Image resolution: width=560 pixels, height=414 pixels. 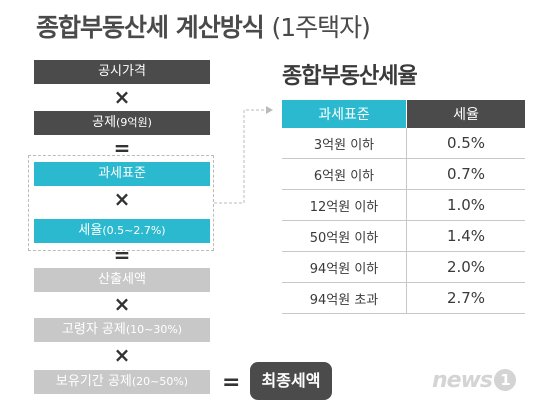 I want to click on calculated-tax-label: 산출세액, so click(x=122, y=279).